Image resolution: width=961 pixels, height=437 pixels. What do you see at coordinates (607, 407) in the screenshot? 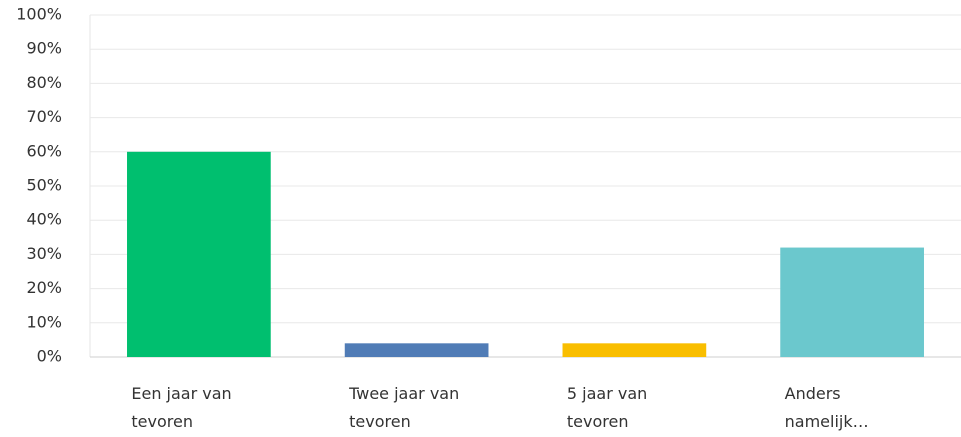
I see `x-tick-label: 5 jaar van tevoren` at bounding box center [607, 407].